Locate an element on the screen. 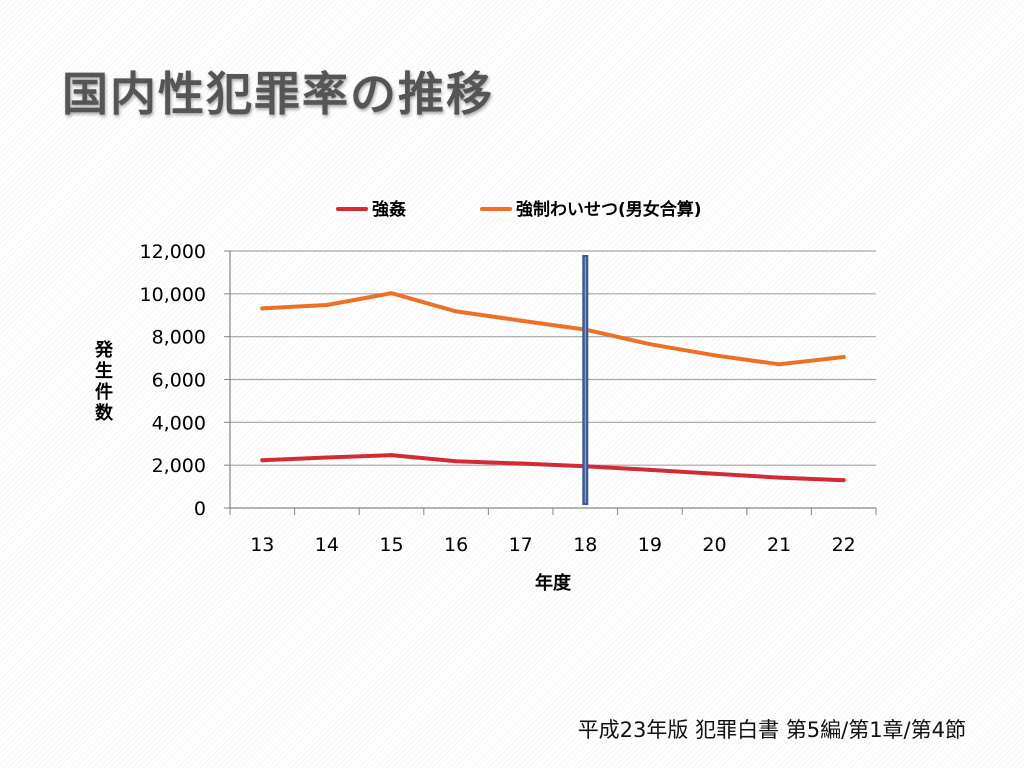 This screenshot has width=1024, height=768. legend: 強姦 強制わいせつ(男女合算) is located at coordinates (519, 209).